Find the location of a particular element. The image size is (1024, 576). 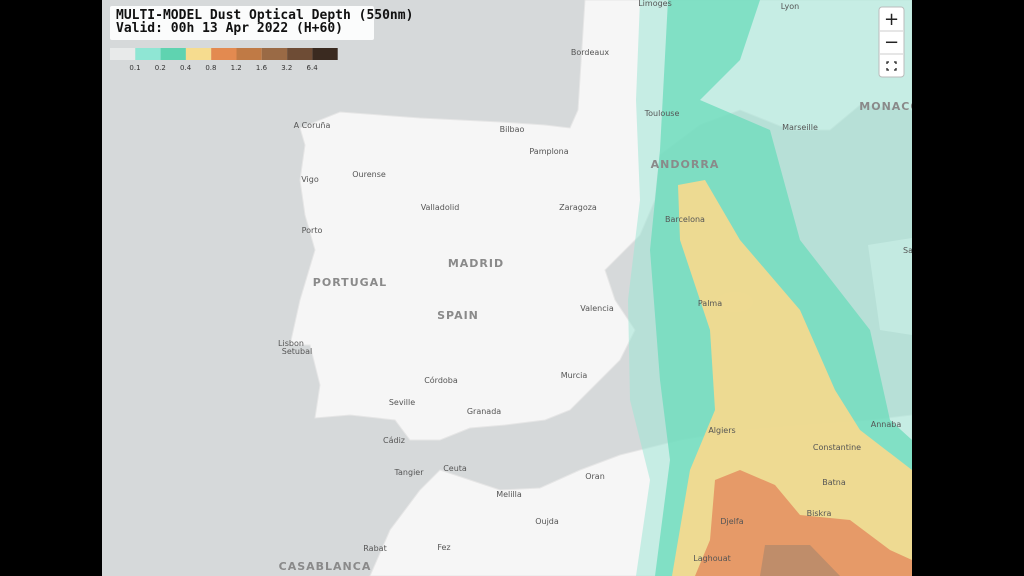

city-label: Biskra is located at coordinates (819, 513).